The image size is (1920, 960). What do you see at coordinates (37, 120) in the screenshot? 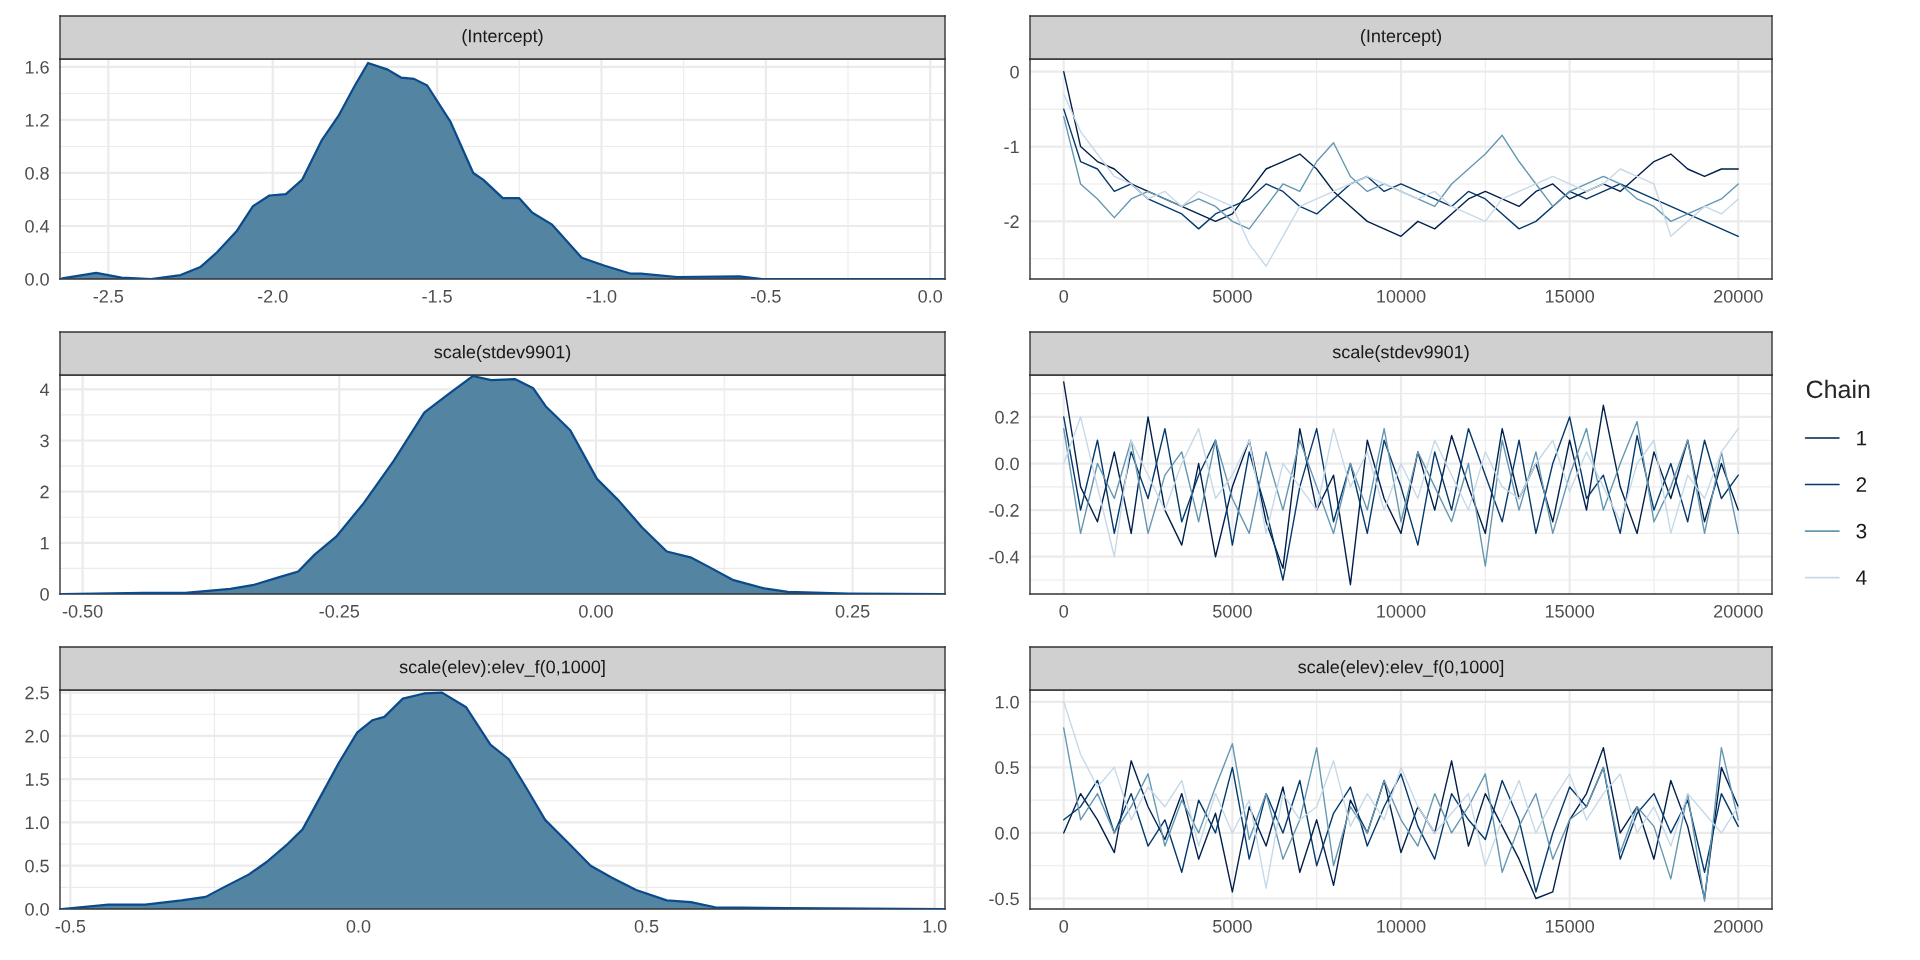
I see `y-tick-label: 1.2` at bounding box center [37, 120].